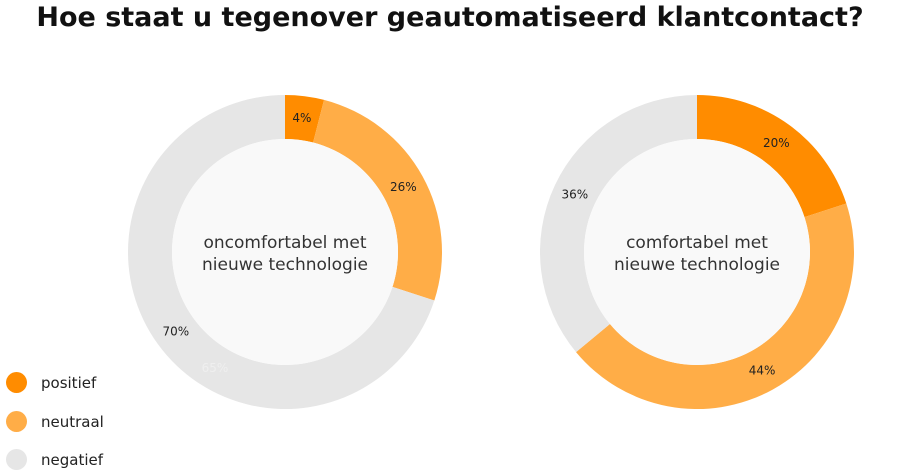  I want to click on legend-item-positief: positief, so click(51, 382).